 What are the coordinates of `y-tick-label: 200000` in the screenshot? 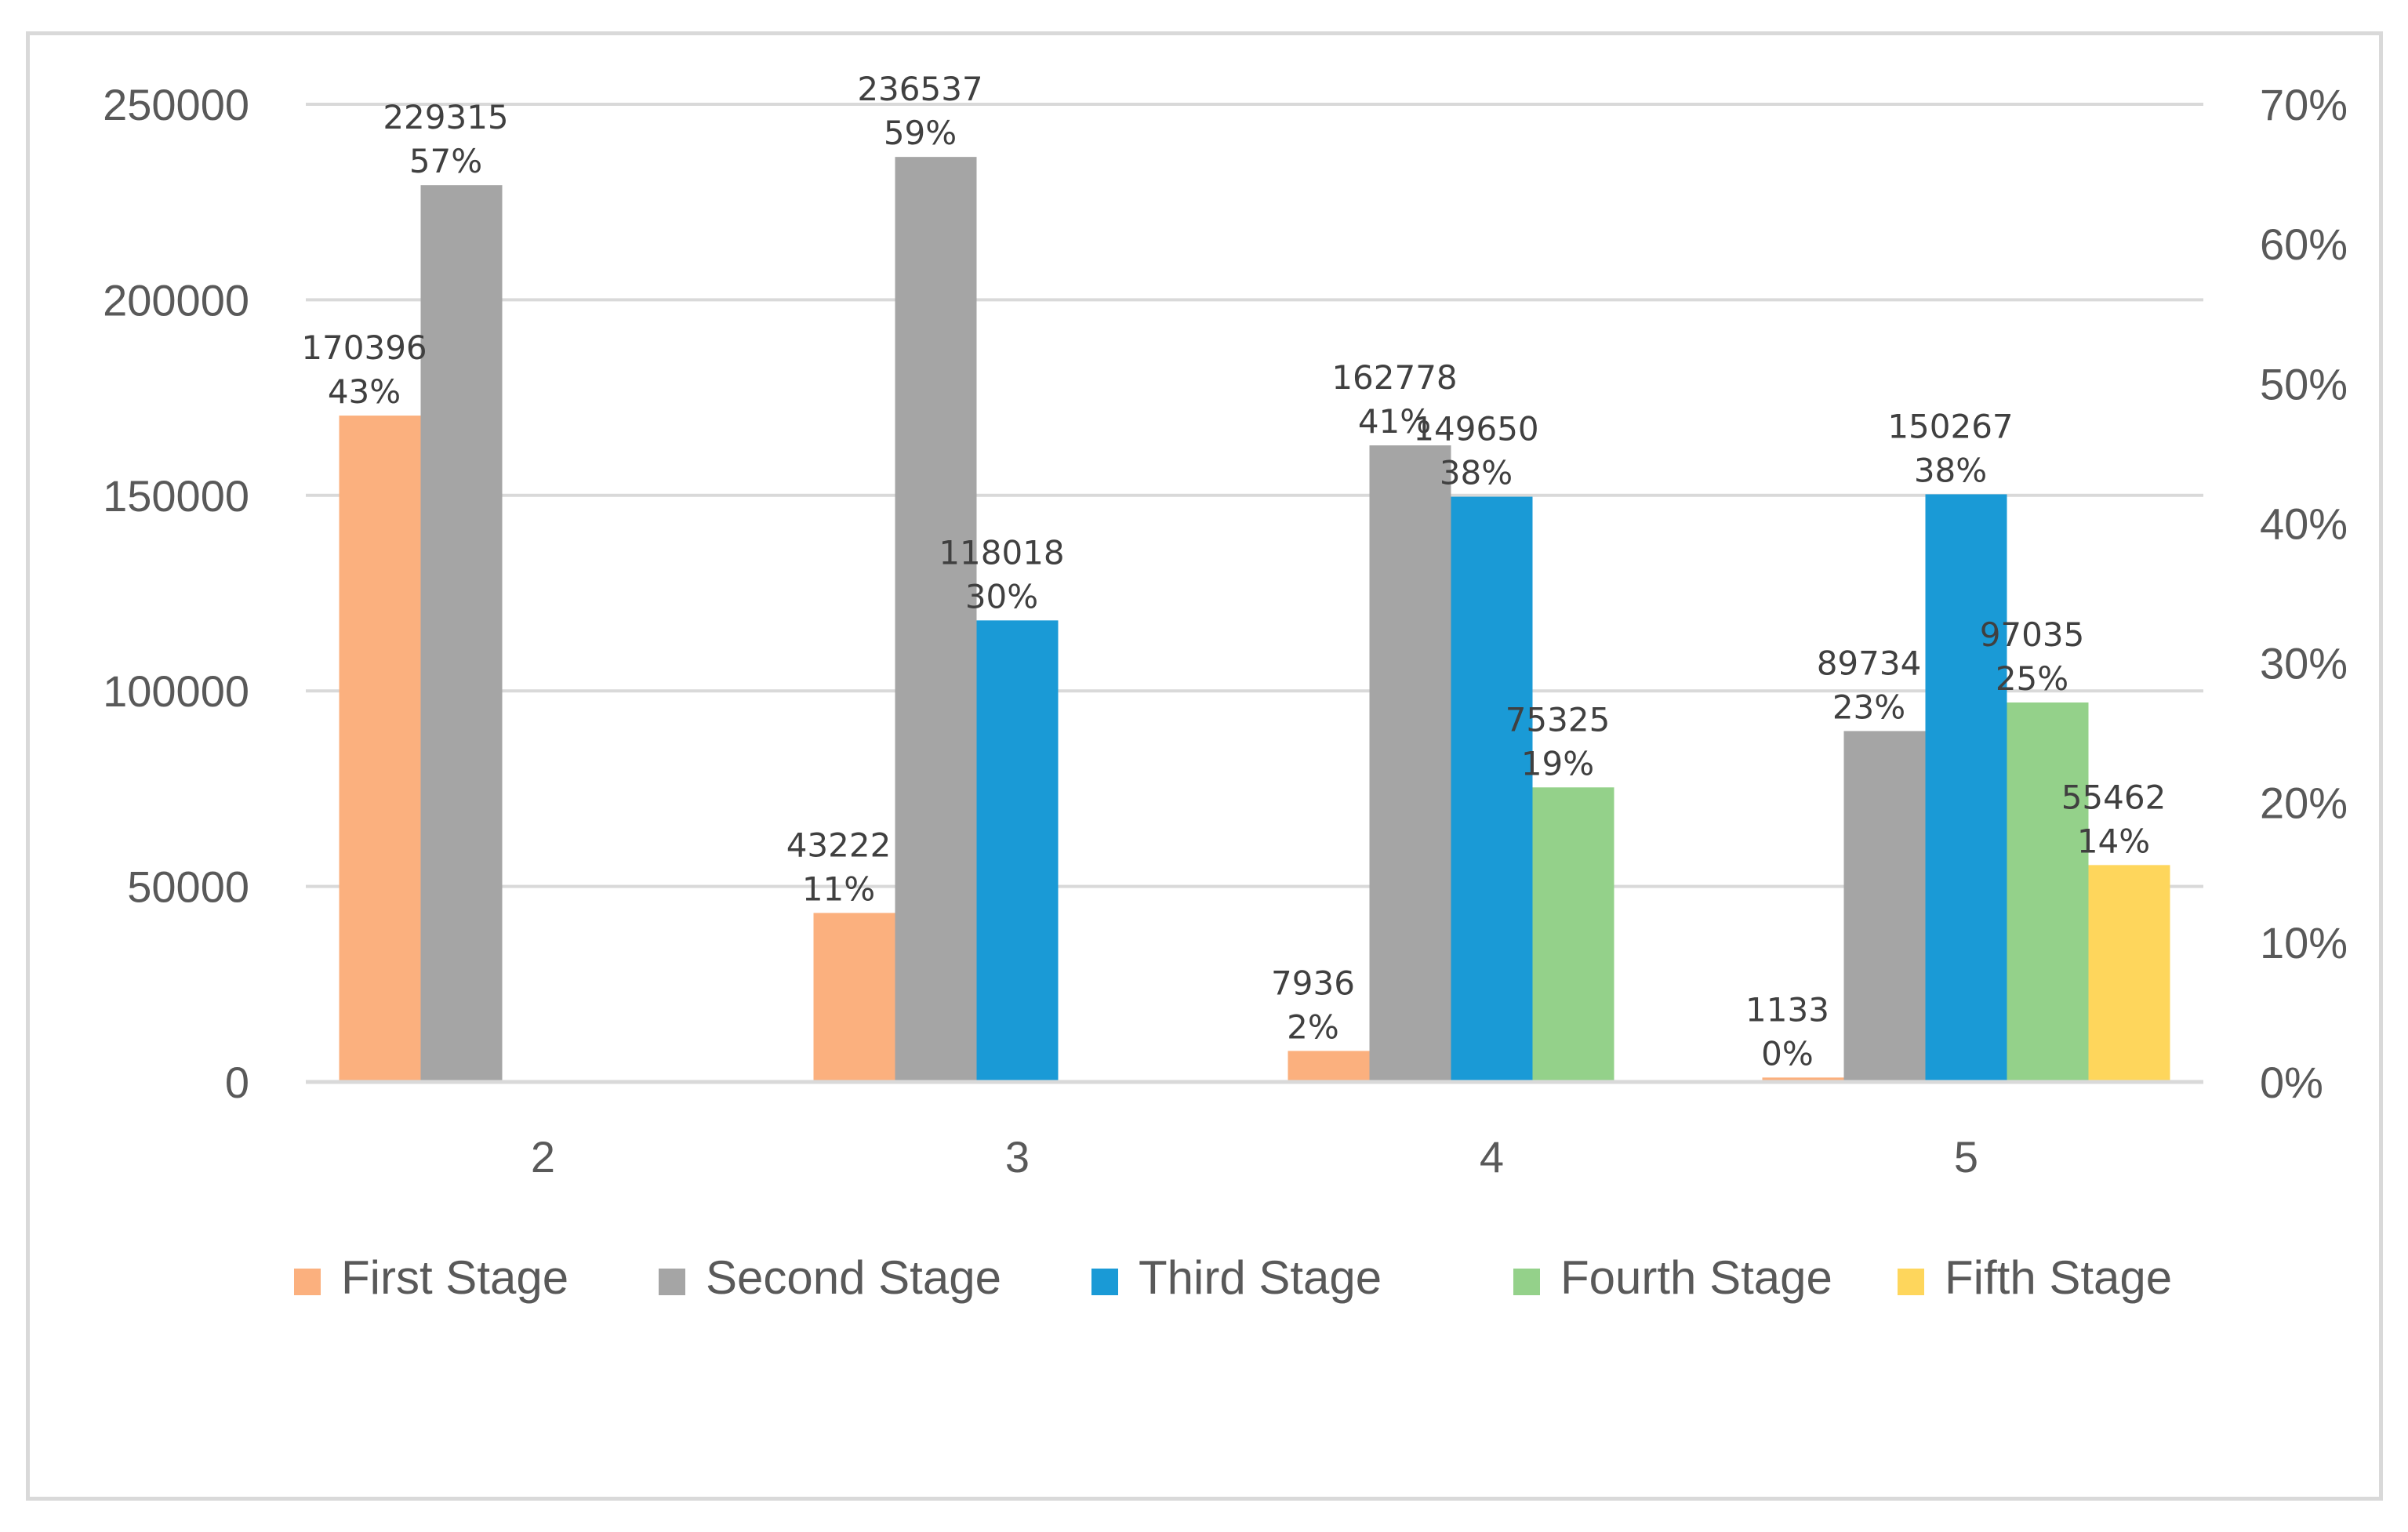 It's located at (176, 300).